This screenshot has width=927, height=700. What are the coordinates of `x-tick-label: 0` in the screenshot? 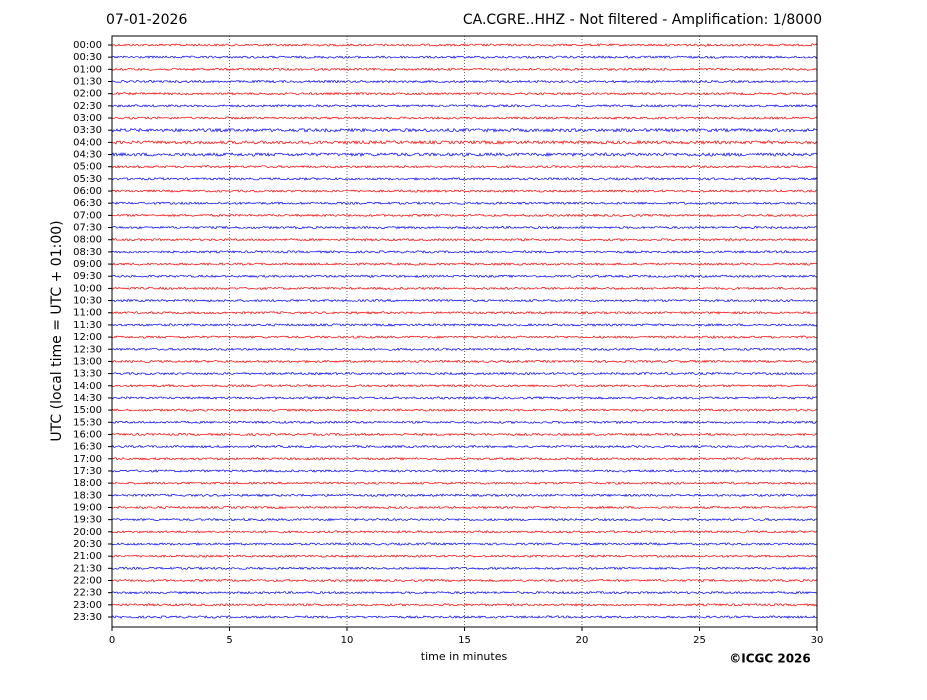 It's located at (112, 640).